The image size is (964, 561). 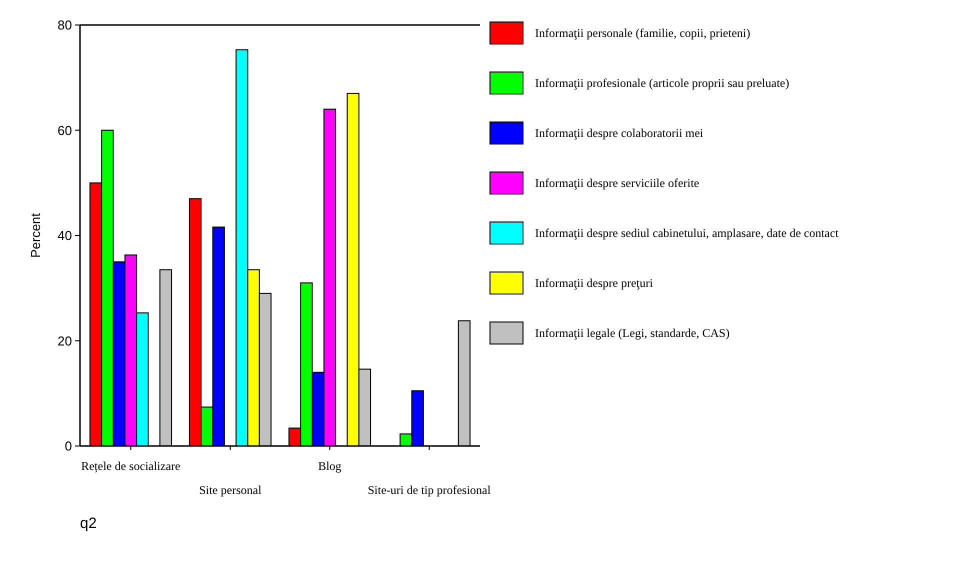 I want to click on y-axis-title: Percent, so click(x=35, y=235).